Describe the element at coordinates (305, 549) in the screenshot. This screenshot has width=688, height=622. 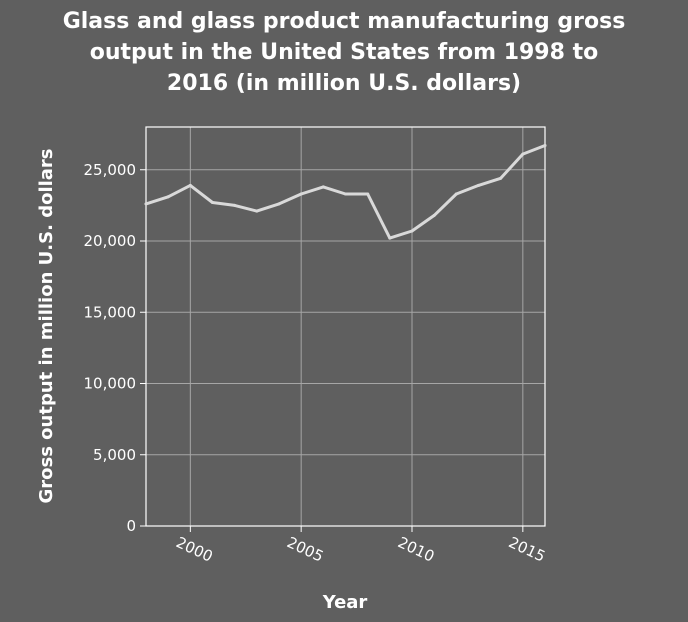
I see `x-tick-label: 2005` at that location.